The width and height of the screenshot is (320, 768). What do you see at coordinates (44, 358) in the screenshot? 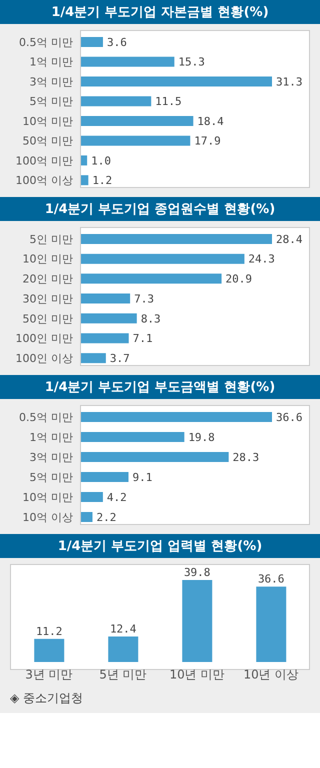
I see `y-tick-label: 100인 이상` at bounding box center [44, 358].